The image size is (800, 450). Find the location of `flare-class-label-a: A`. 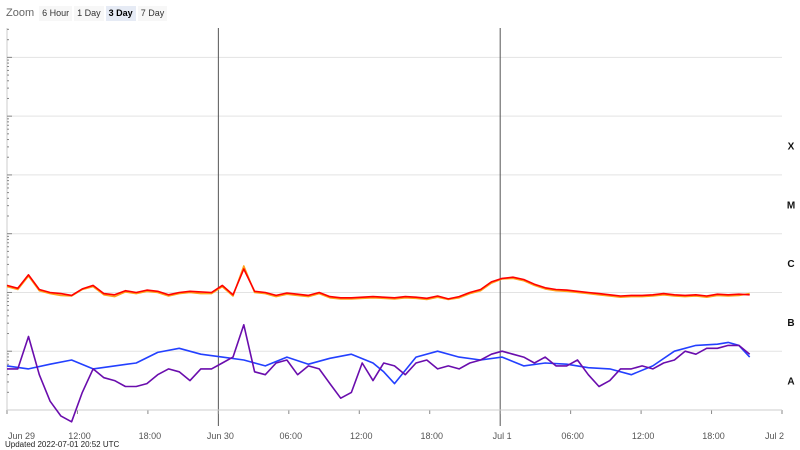

flare-class-label-a: A is located at coordinates (790, 382).